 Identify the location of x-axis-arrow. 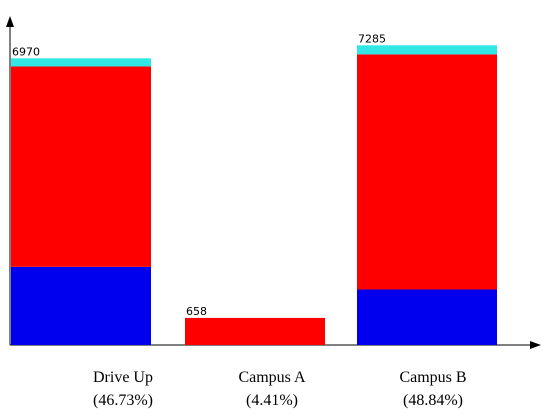
(535, 345).